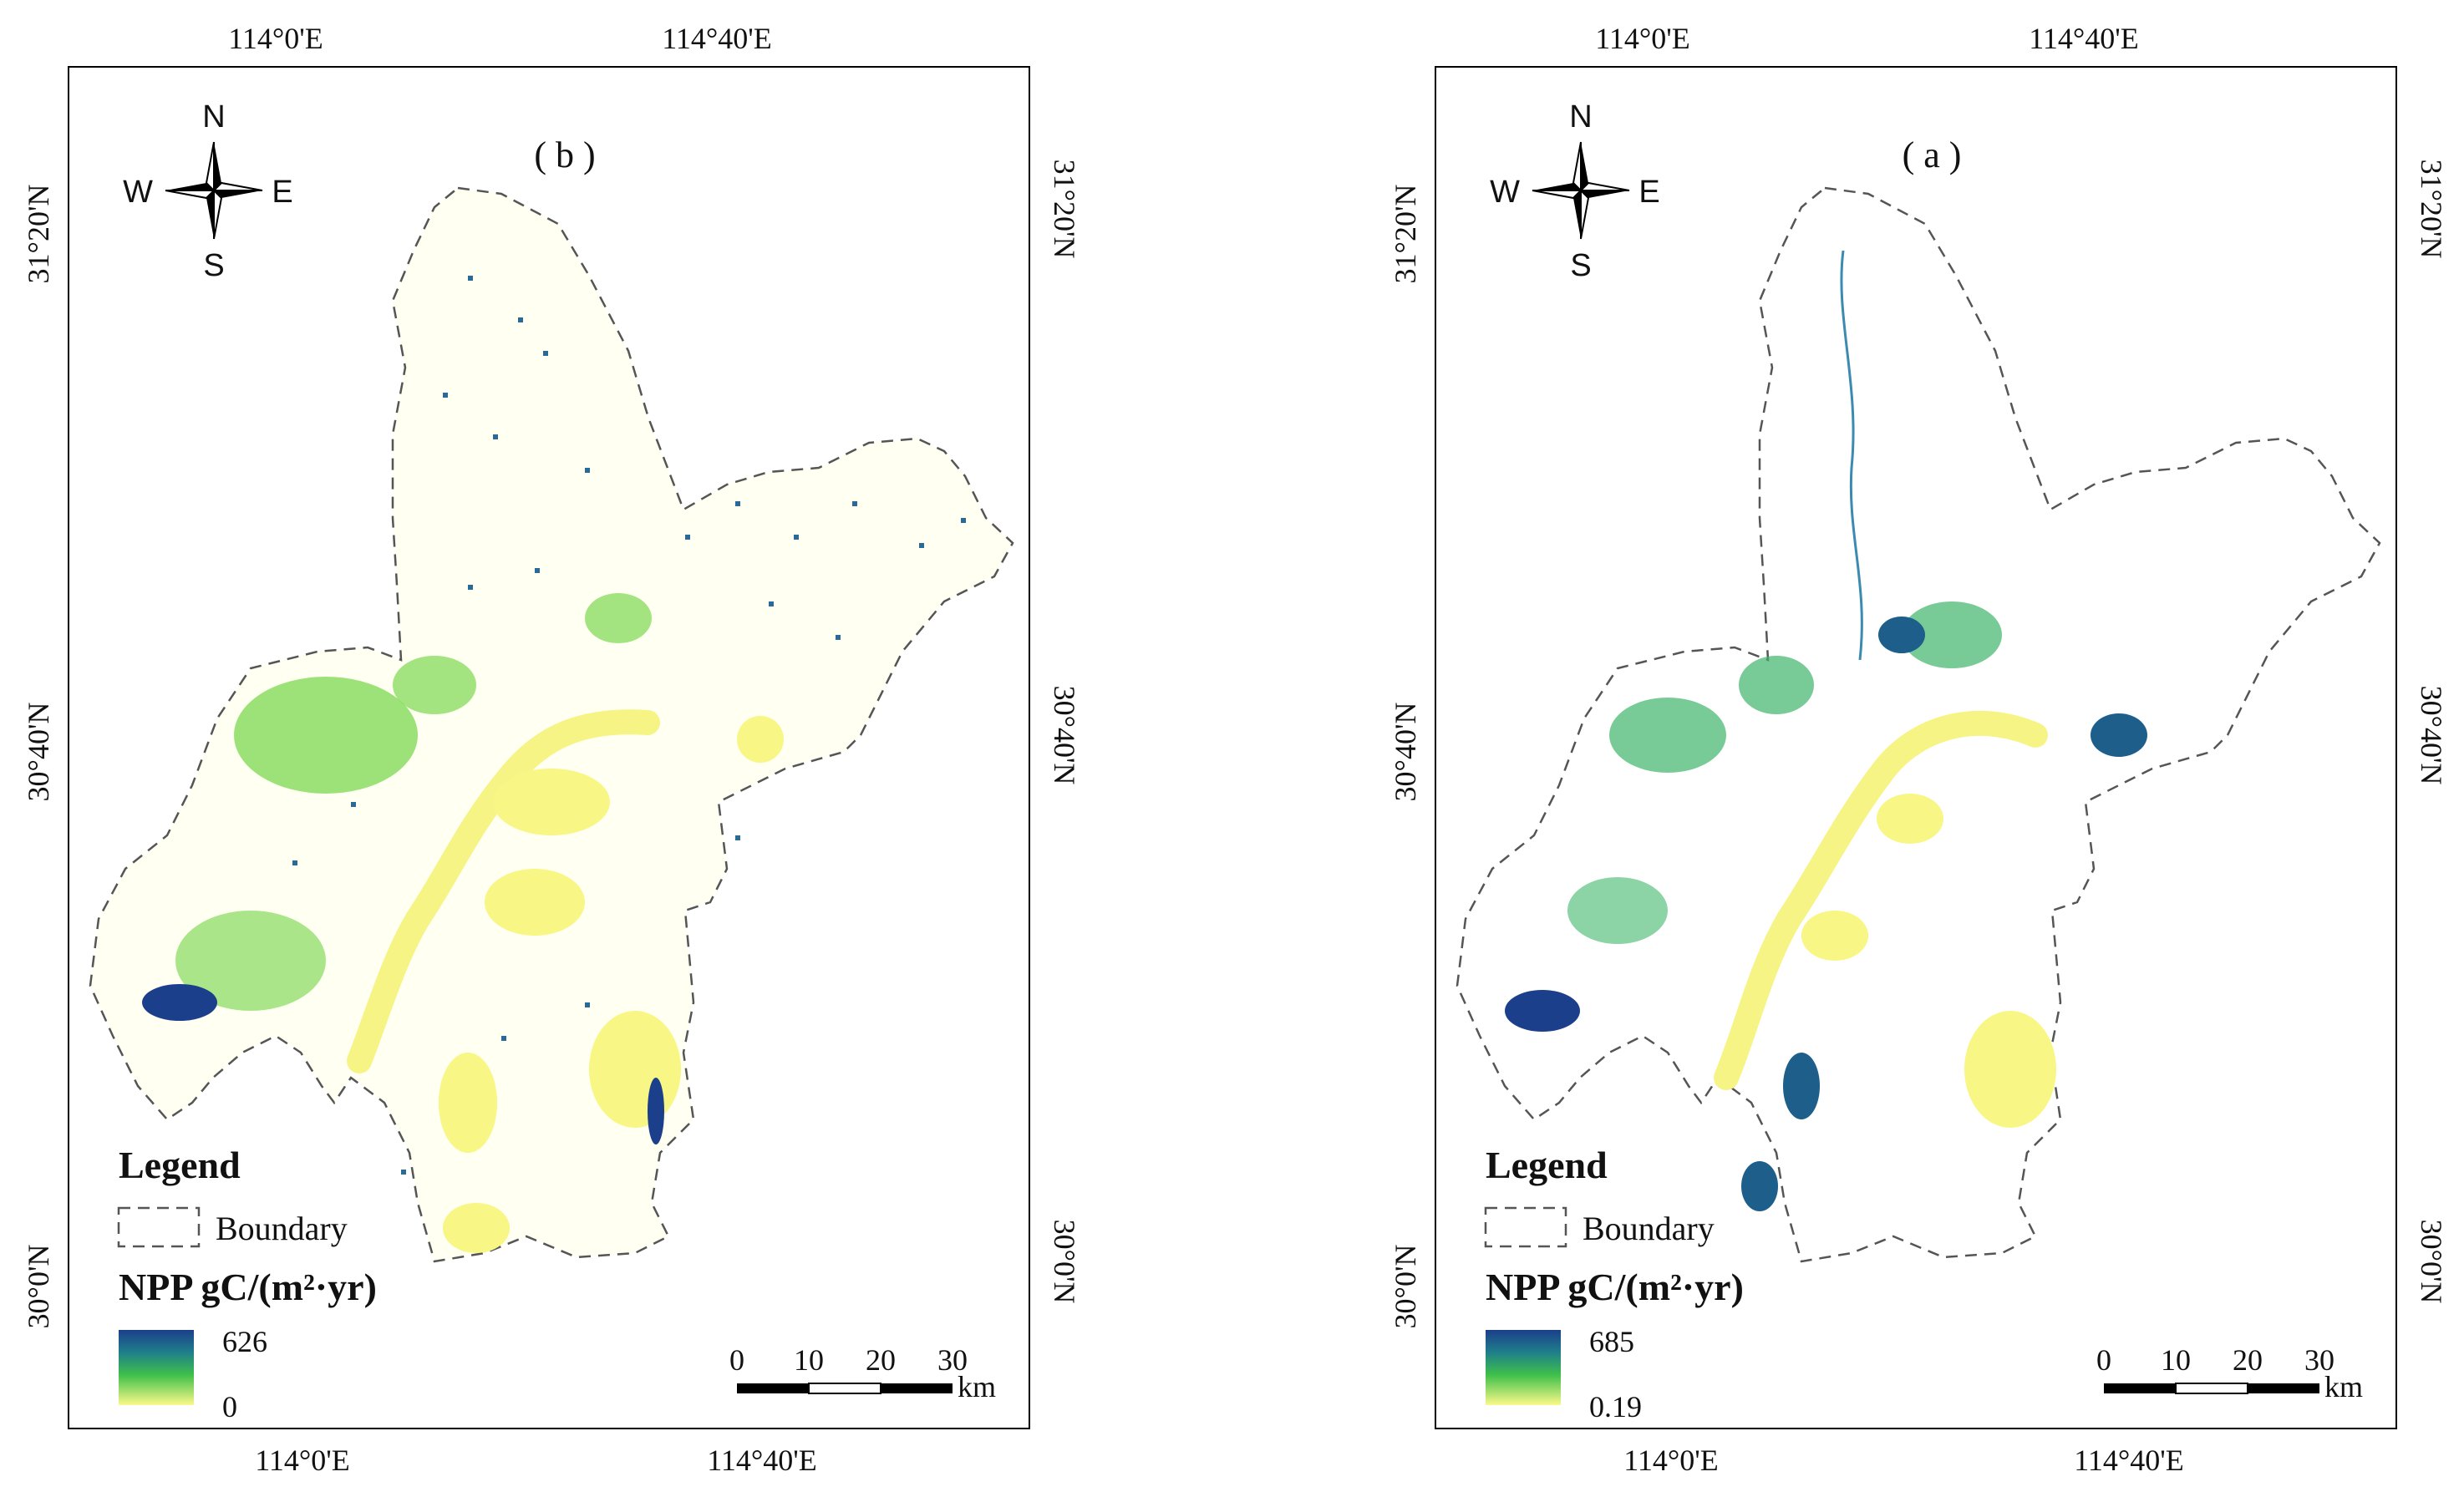  What do you see at coordinates (229, 1406) in the screenshot?
I see `npp-min-value: 0` at bounding box center [229, 1406].